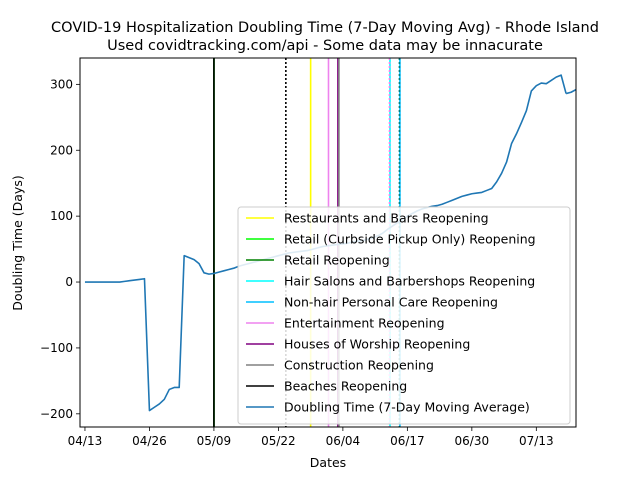  Describe the element at coordinates (17, 242) in the screenshot. I see `y-axis-label: Doubling Time (Days)` at that location.